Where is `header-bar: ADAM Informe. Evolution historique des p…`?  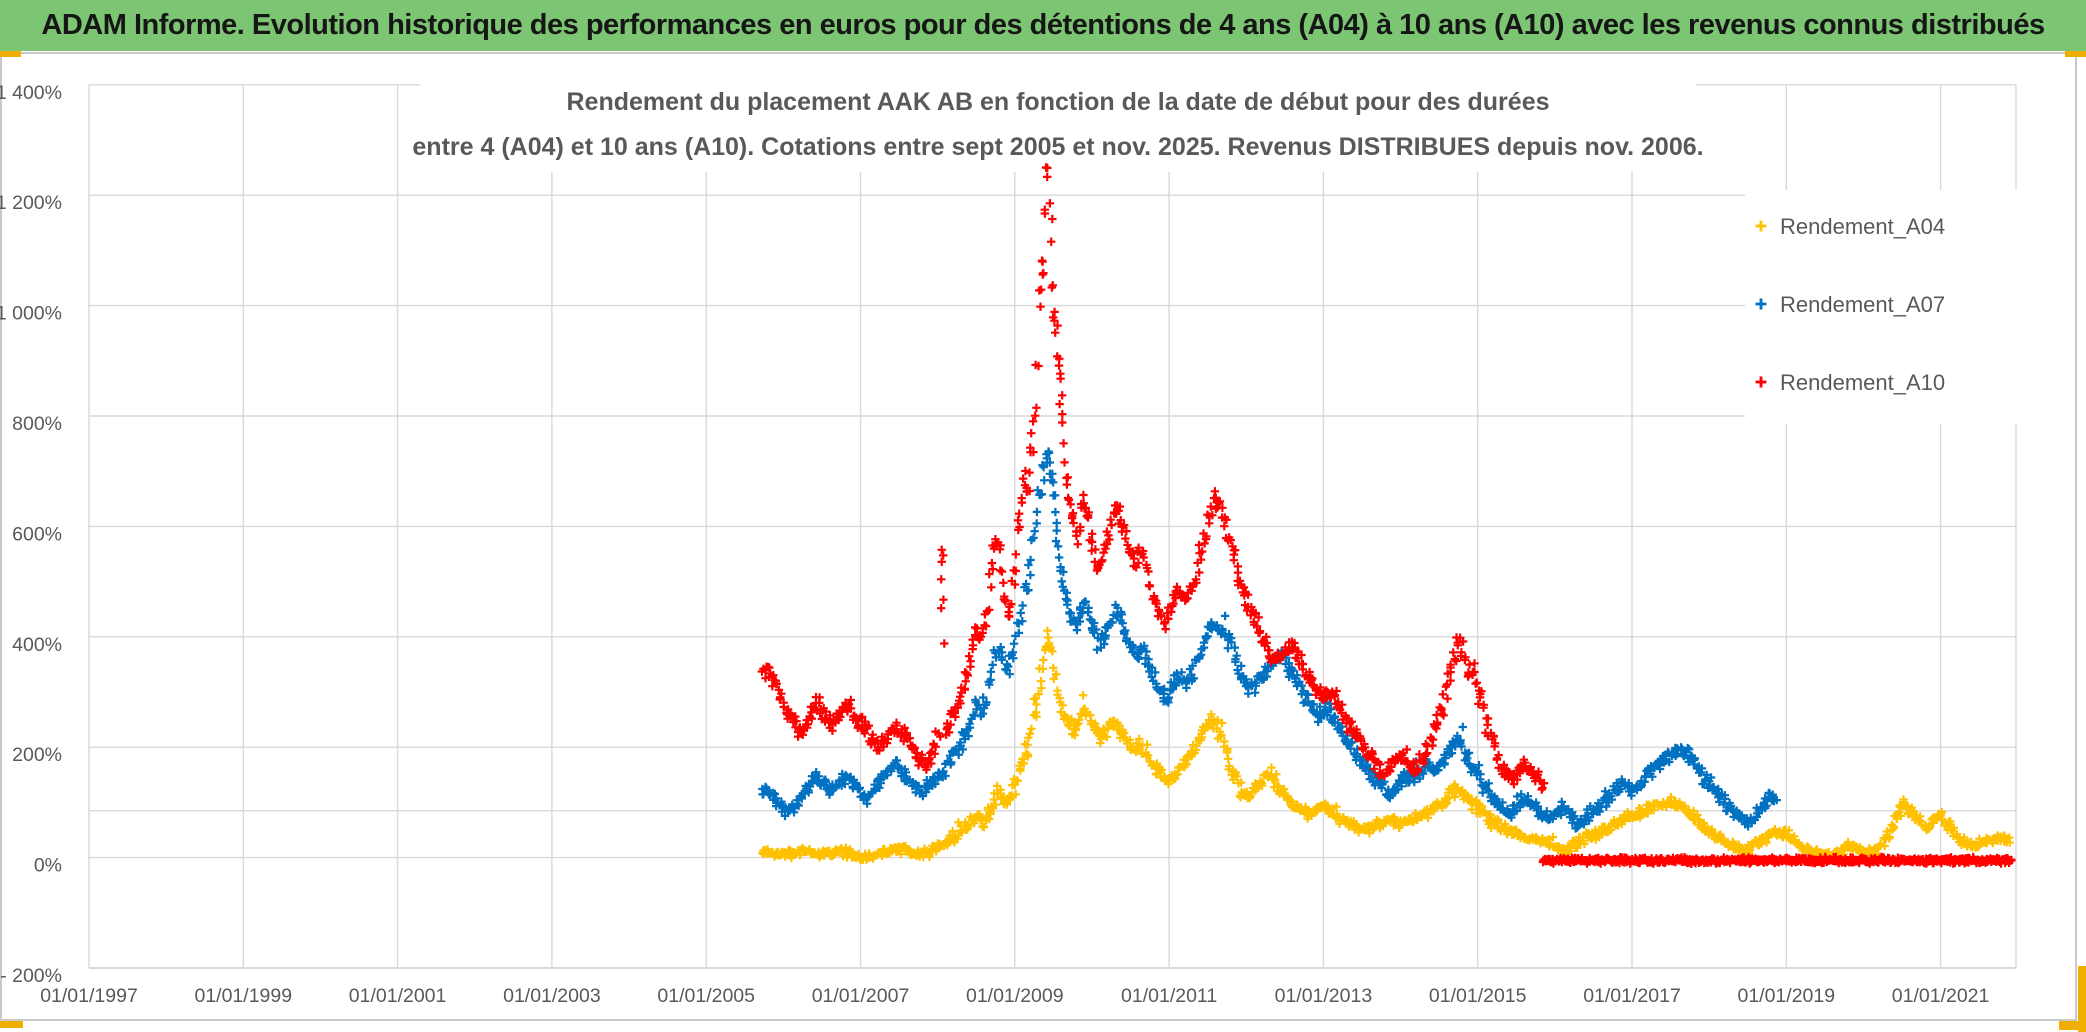 header-bar: ADAM Informe. Evolution historique des p… is located at coordinates (1043, 25).